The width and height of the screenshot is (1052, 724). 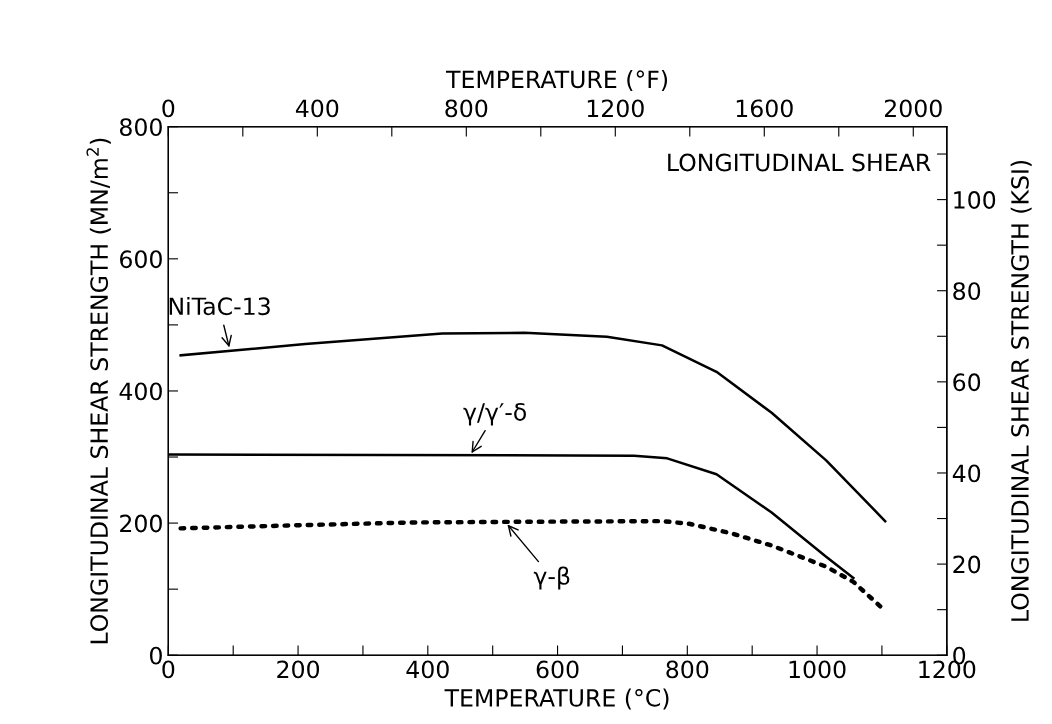 I want to click on y2-tick-label: 80, so click(x=967, y=291).